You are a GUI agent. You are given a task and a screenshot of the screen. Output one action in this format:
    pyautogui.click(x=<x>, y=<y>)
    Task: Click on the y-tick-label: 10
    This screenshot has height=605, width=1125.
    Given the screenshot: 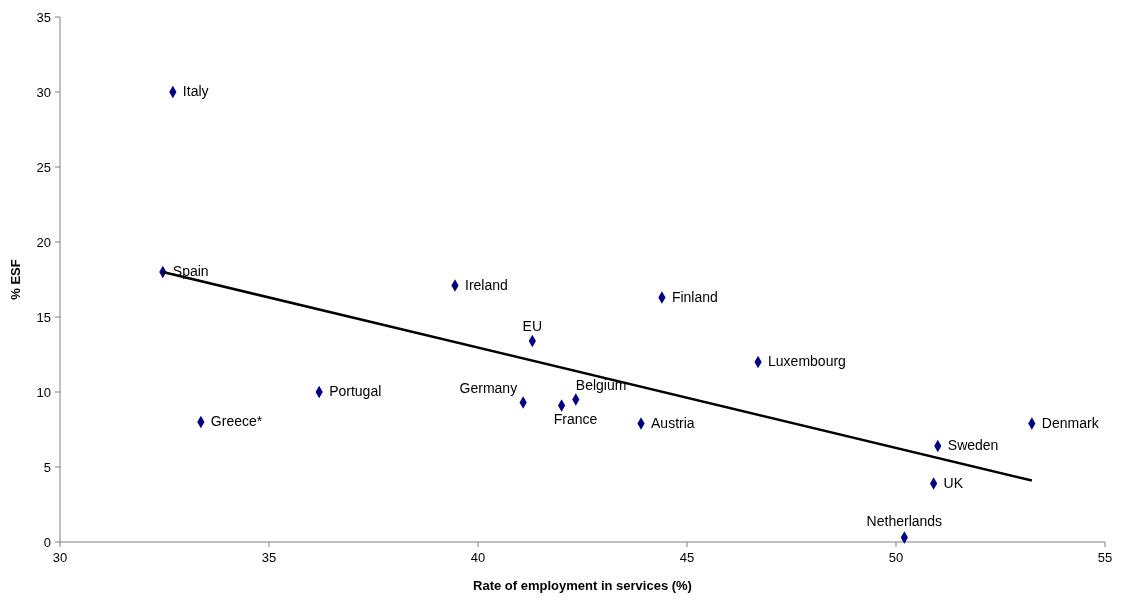 What is the action you would take?
    pyautogui.click(x=43, y=392)
    